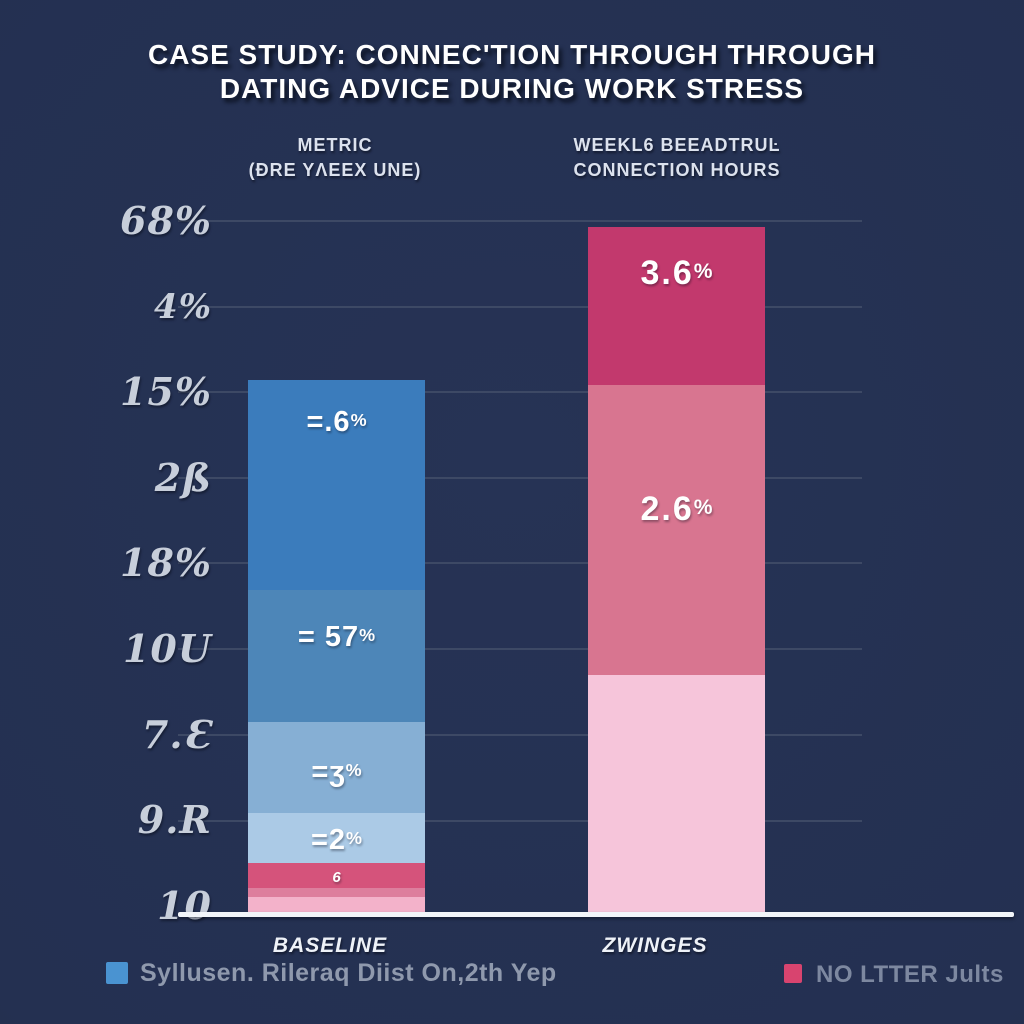  Describe the element at coordinates (335, 170) in the screenshot. I see `column-header-metric-line-2: (ÐRE YΛEEX UNE)` at that location.